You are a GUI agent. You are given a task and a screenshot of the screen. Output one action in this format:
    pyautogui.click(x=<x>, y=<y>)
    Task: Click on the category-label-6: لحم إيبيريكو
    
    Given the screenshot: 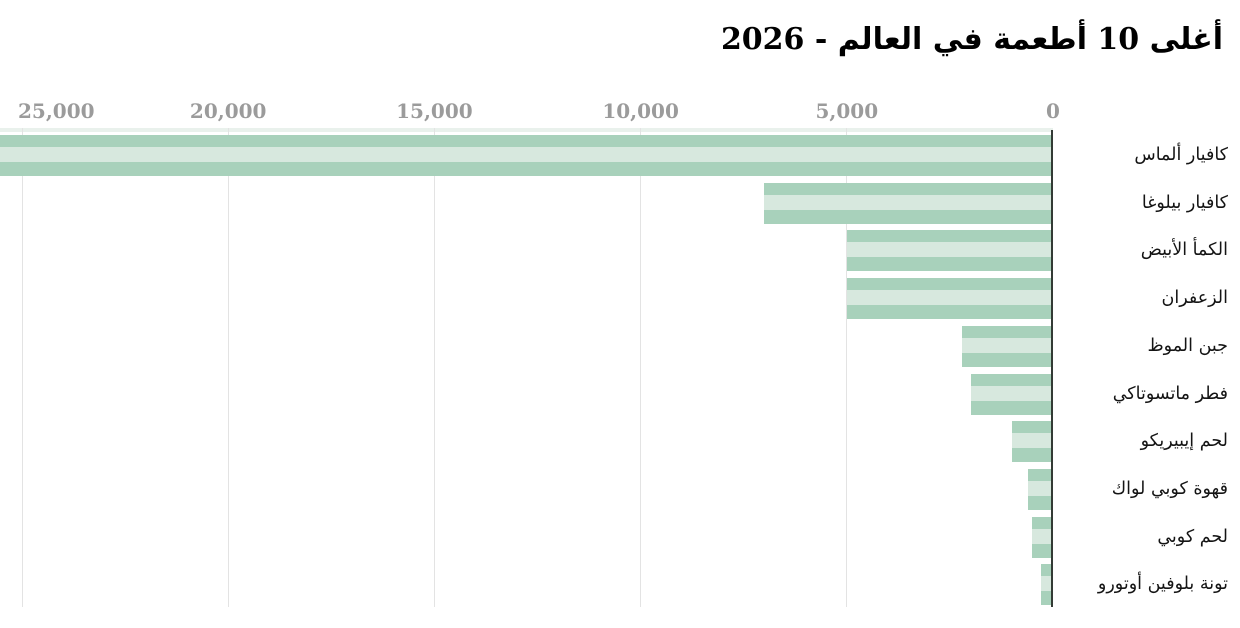 What is the action you would take?
    pyautogui.click(x=1184, y=441)
    